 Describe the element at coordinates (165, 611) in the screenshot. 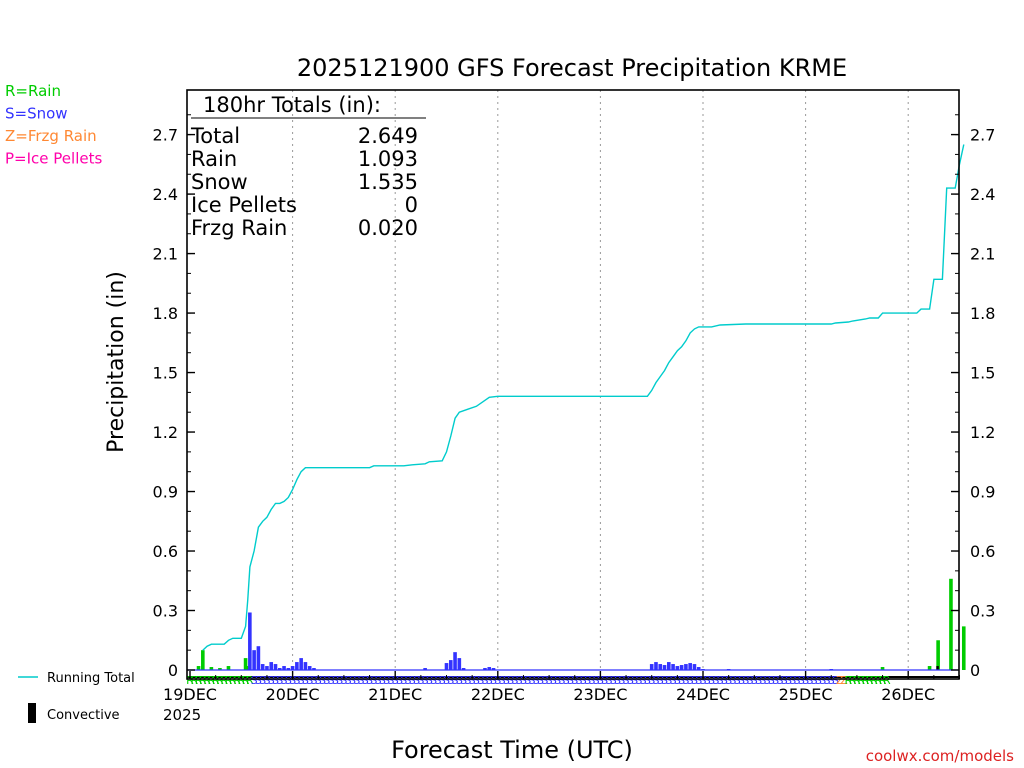

I see `y-tick-label: 0.3` at that location.